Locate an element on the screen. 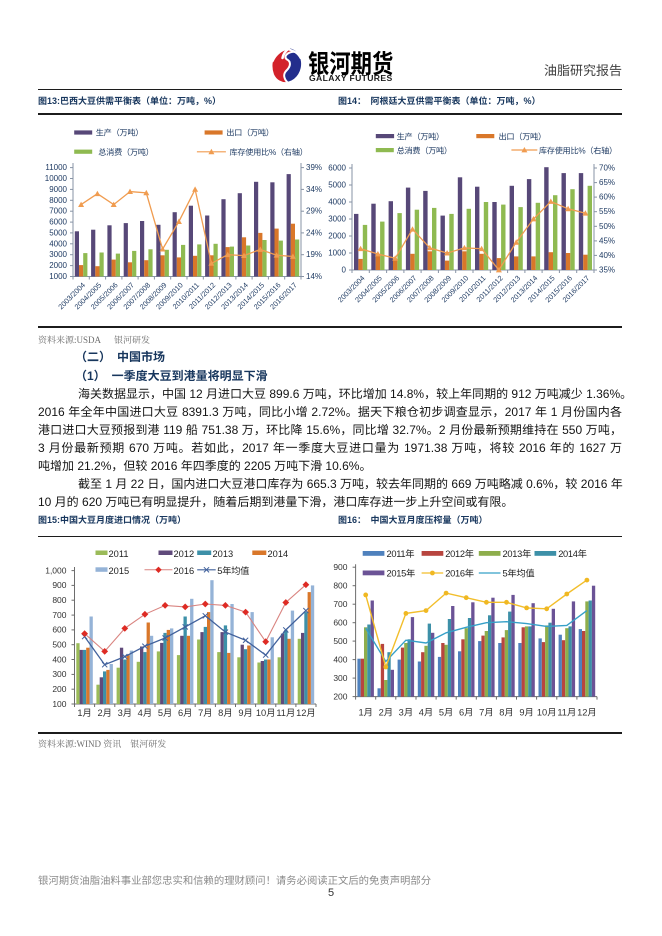 This screenshot has height=936, width=662. svg-text: 2015年 is located at coordinates (401, 574).